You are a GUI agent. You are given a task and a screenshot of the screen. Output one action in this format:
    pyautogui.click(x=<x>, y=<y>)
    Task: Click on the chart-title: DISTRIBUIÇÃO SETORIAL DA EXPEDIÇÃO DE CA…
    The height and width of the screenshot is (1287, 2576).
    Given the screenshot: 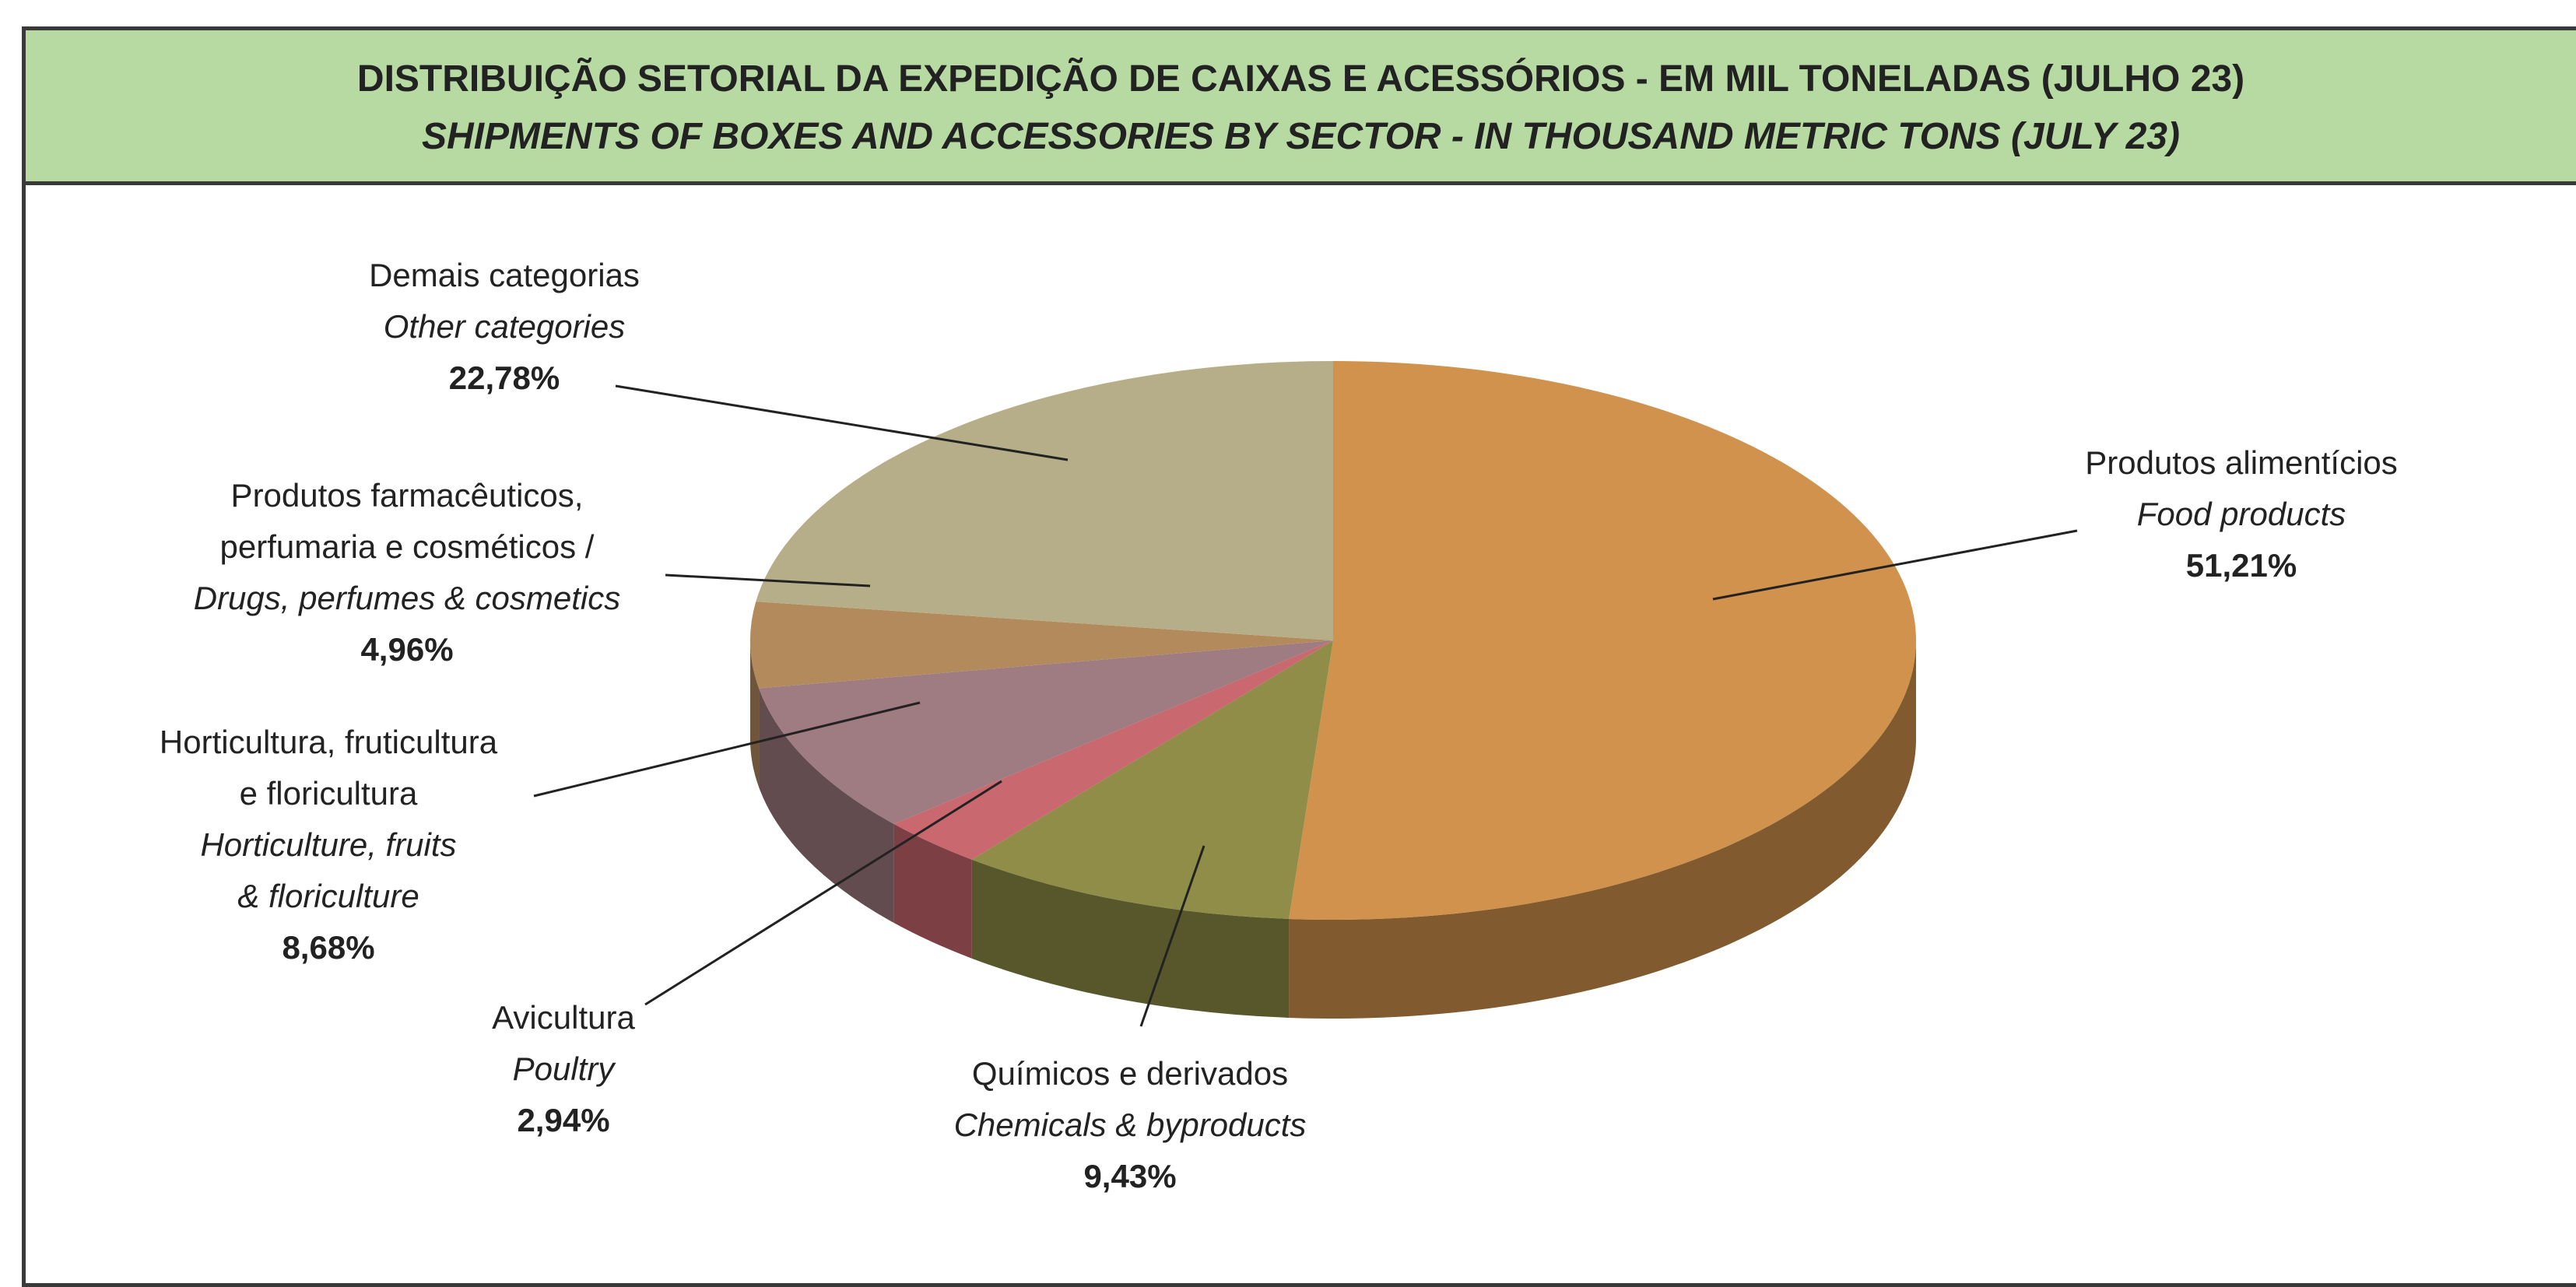 What is the action you would take?
    pyautogui.click(x=1301, y=79)
    